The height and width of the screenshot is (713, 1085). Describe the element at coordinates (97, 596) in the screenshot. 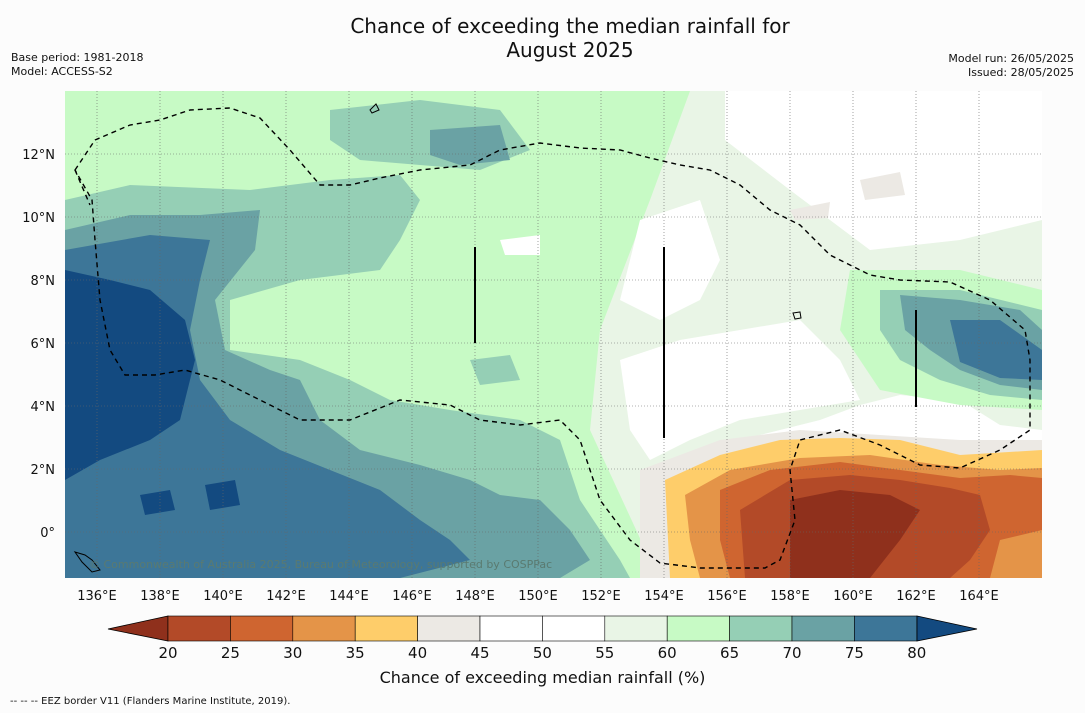

I see `longitude-label: 136°E` at that location.